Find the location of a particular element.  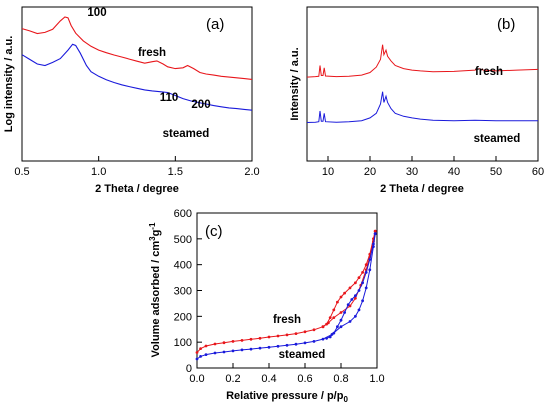

panel-a-peak-110: 110 is located at coordinates (169, 98).